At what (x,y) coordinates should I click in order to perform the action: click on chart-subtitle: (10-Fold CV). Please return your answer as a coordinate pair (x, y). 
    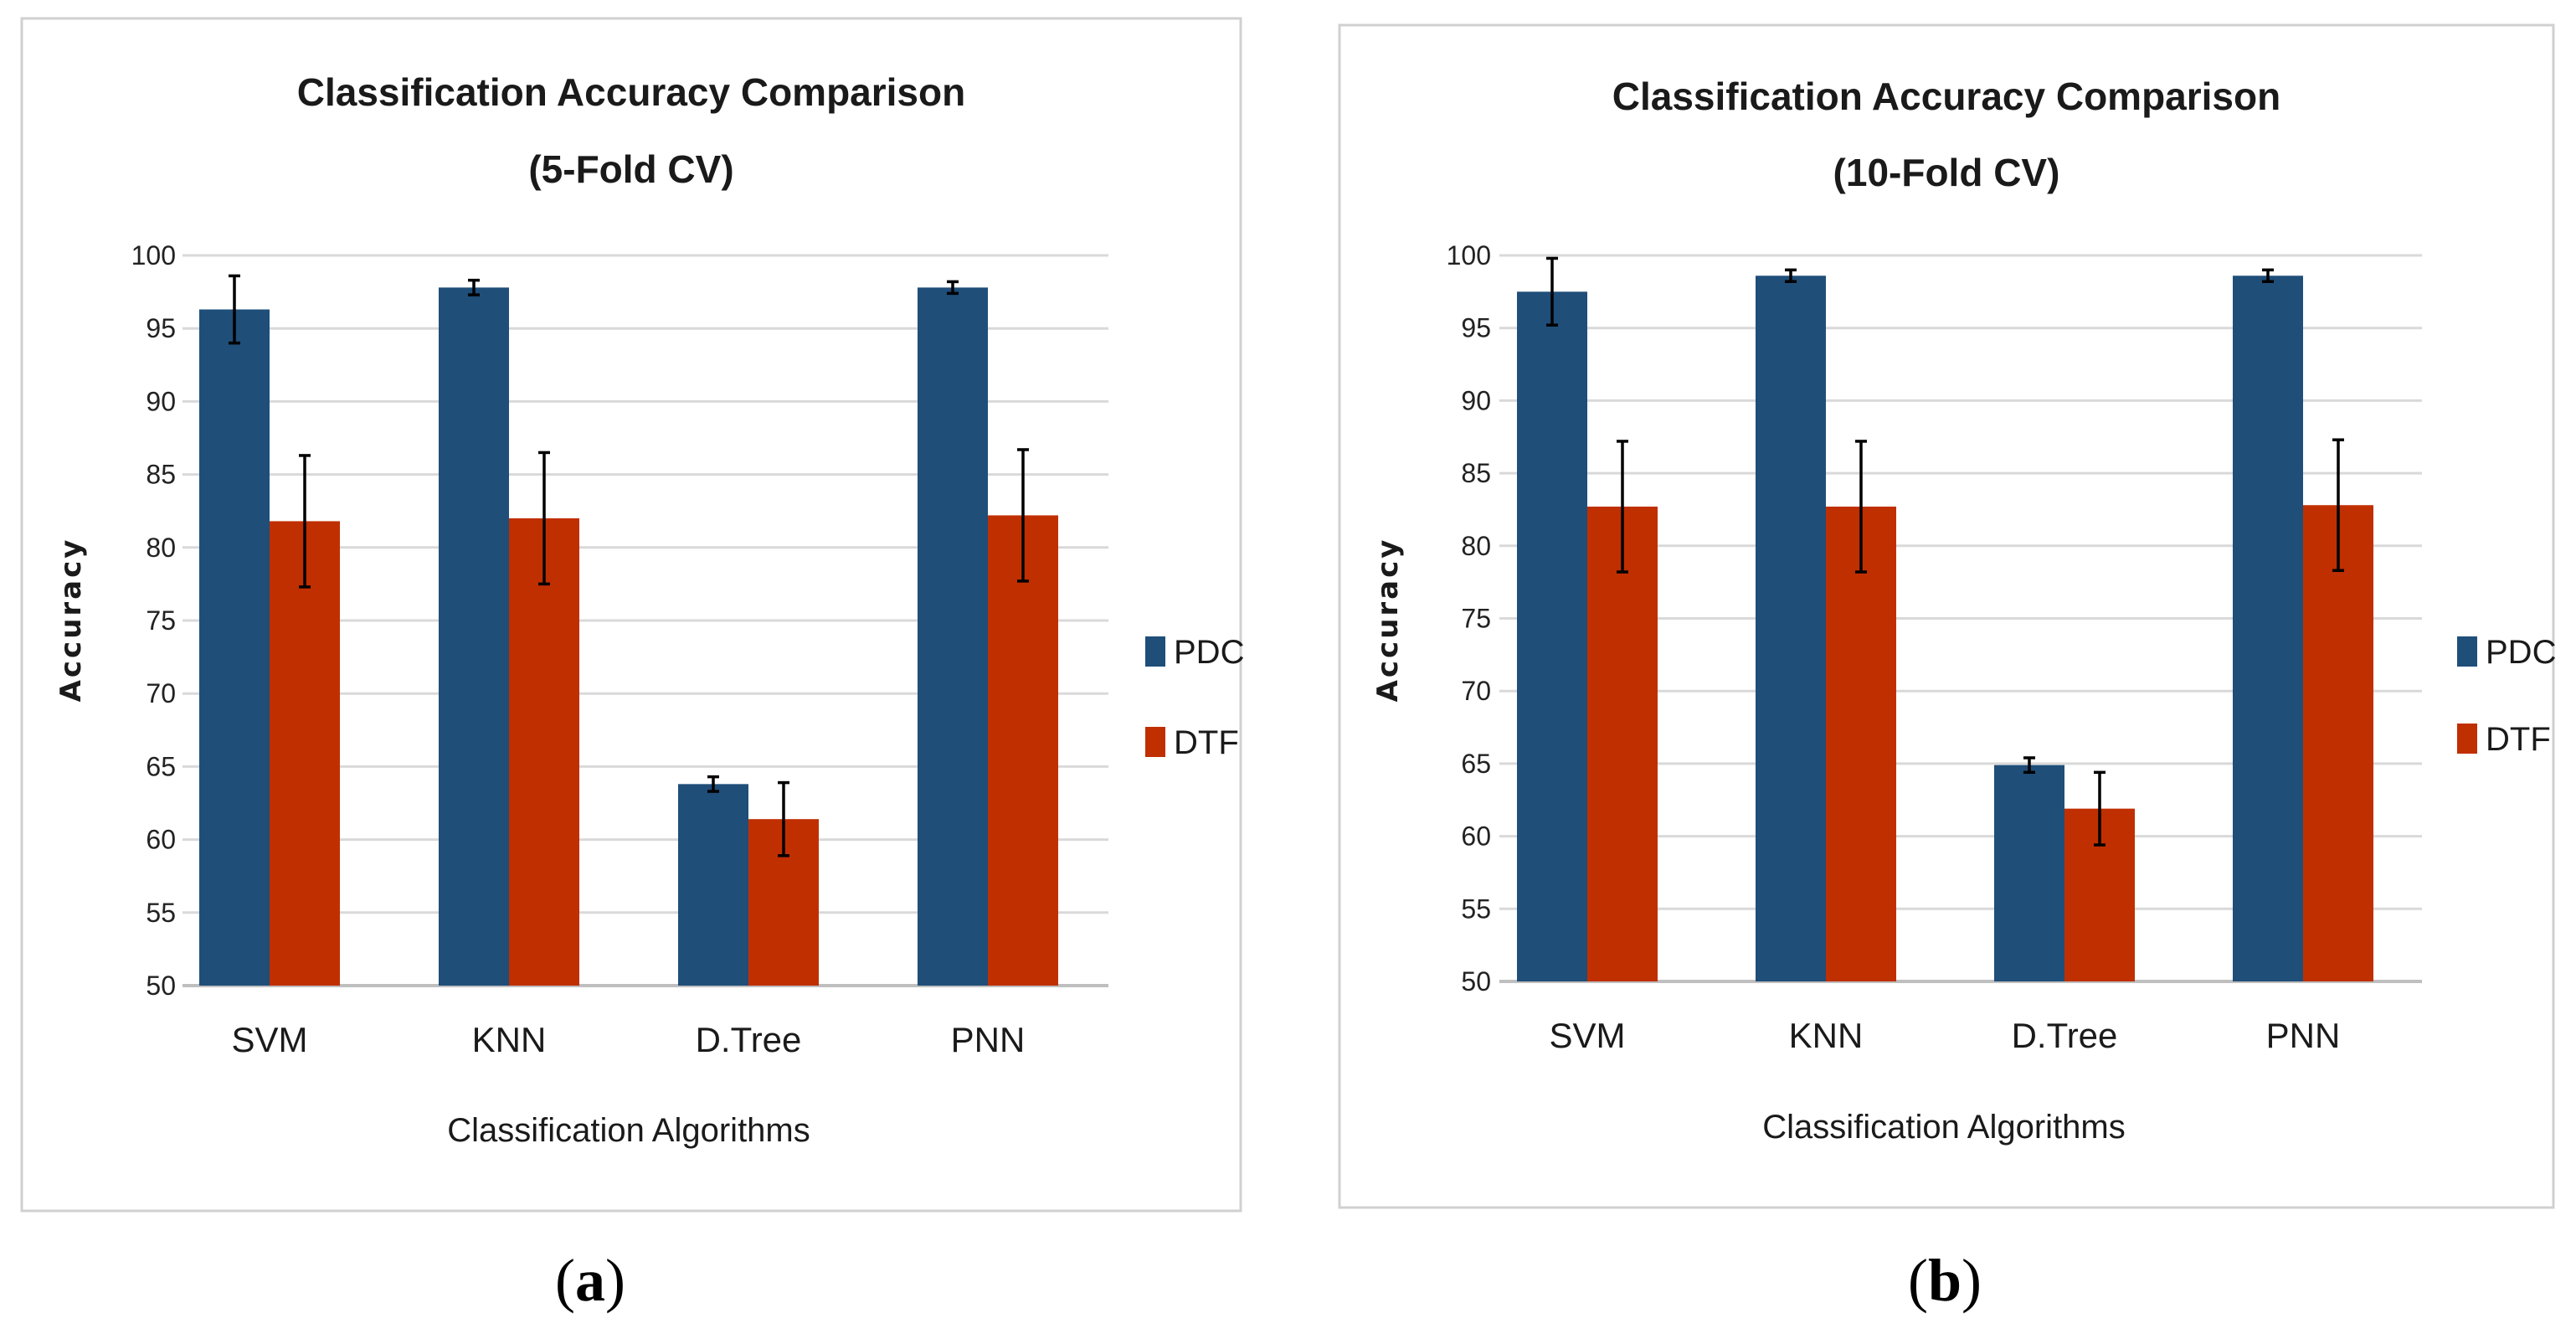
    Looking at the image, I should click on (1946, 172).